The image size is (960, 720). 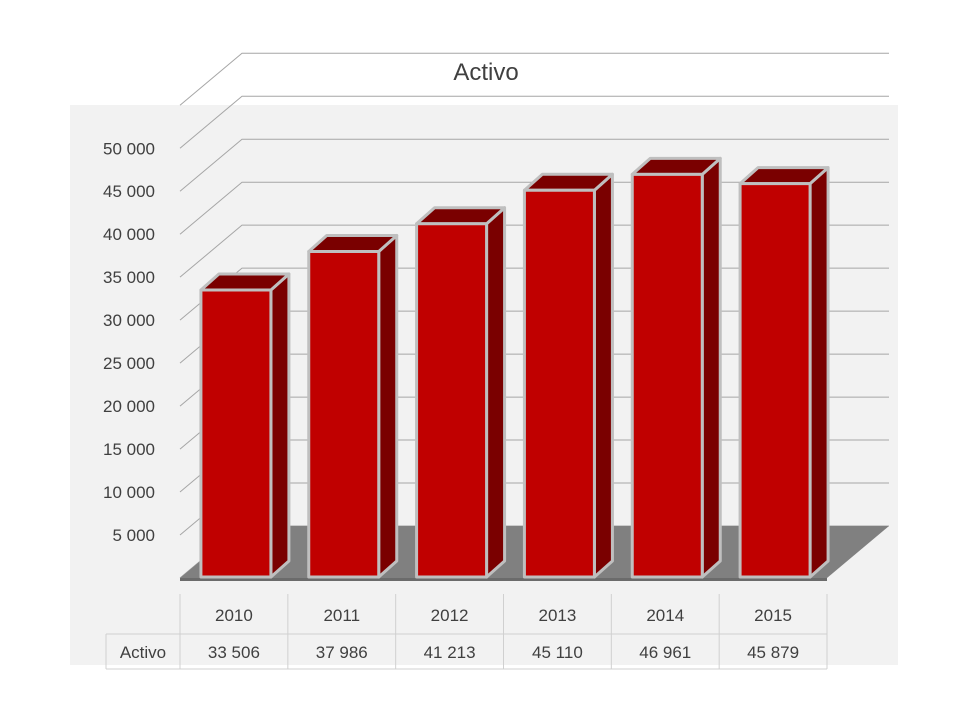 What do you see at coordinates (773, 615) in the screenshot?
I see `x-category-label: 2015` at bounding box center [773, 615].